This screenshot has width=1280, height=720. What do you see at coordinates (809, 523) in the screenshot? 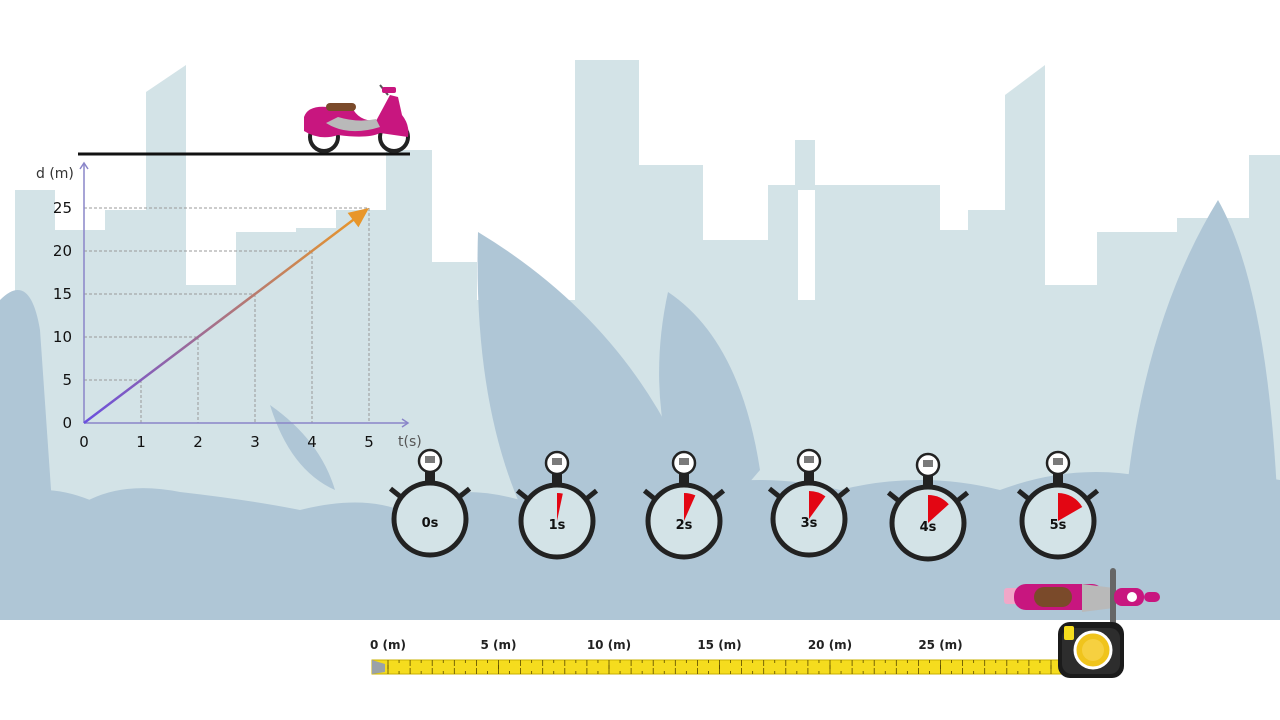
I see `stopwatch-label: 3s` at bounding box center [809, 523].